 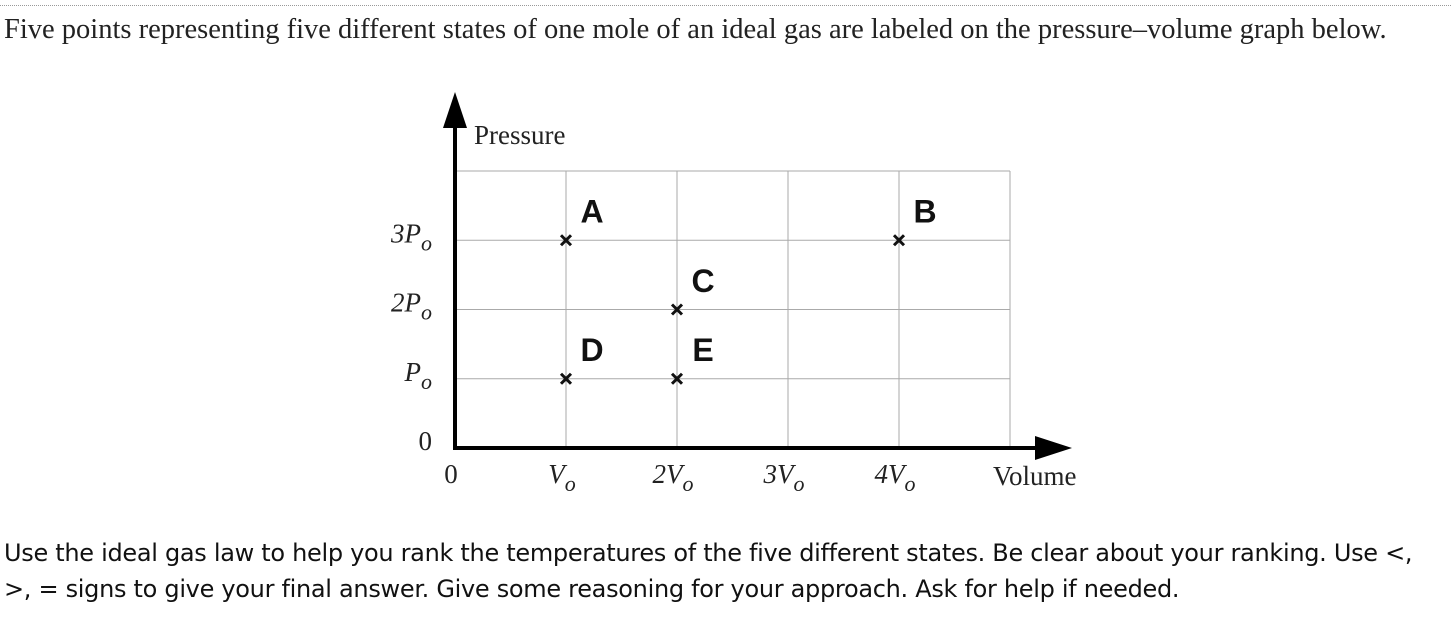 I want to click on x-tick-label: 2Vo, so click(x=673, y=477).